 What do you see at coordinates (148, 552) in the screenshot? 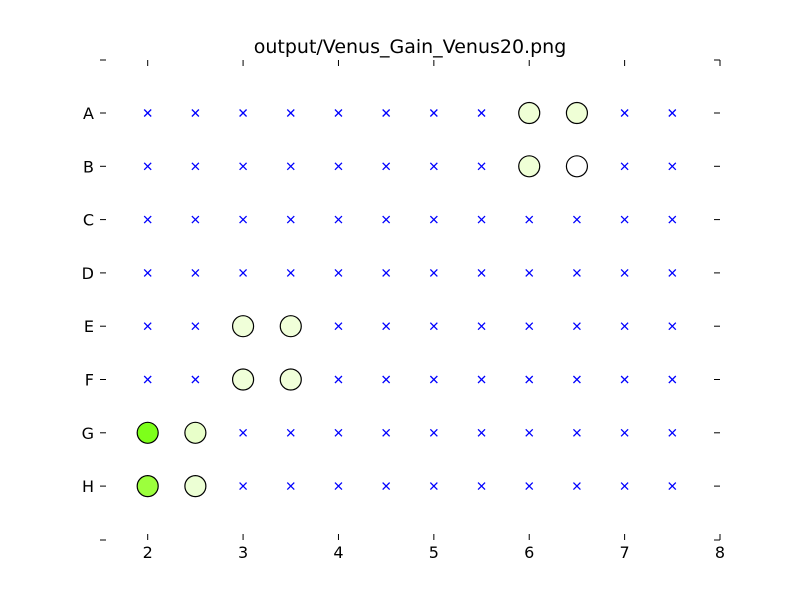
I see `x-tick-label: 2` at bounding box center [148, 552].